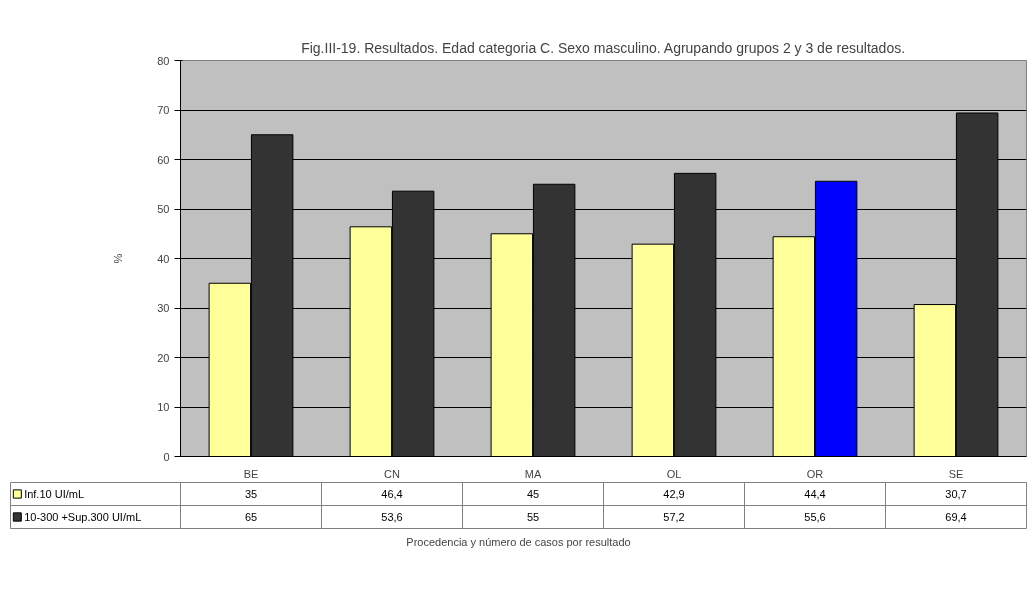  Describe the element at coordinates (163, 159) in the screenshot. I see `y-tick-label: 60` at that location.